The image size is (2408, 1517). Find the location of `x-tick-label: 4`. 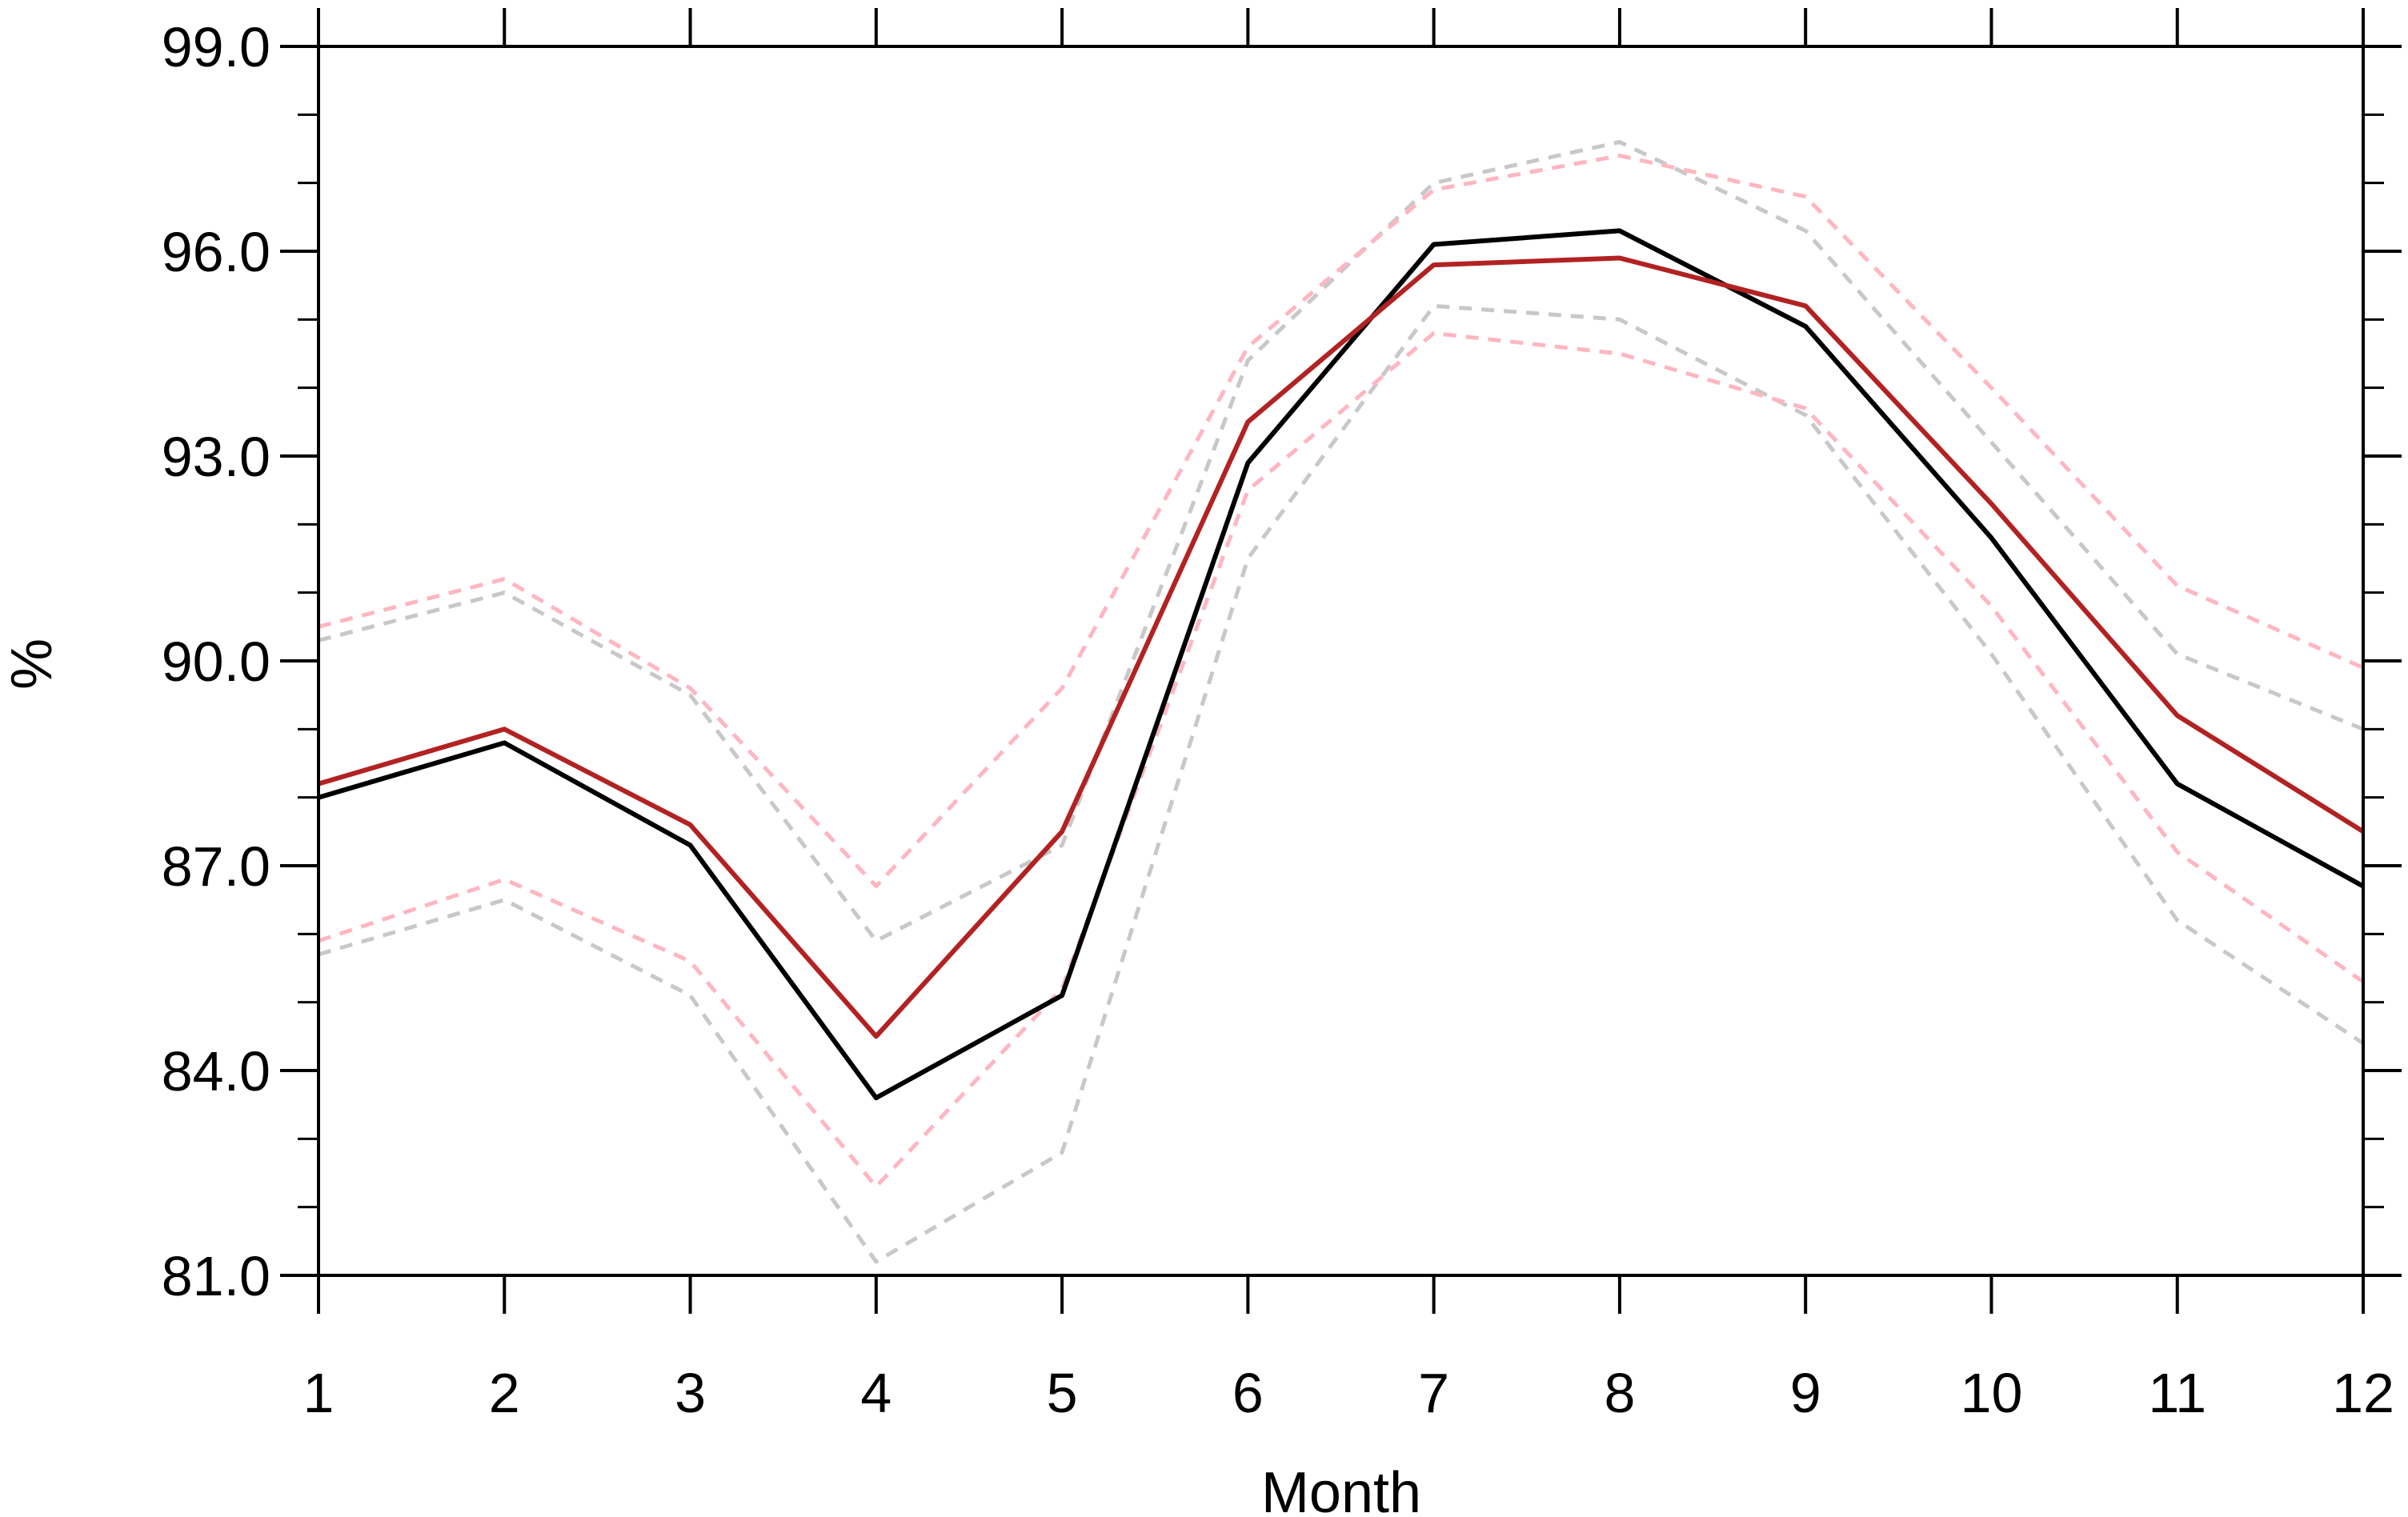

x-tick-label: 4 is located at coordinates (875, 1393).